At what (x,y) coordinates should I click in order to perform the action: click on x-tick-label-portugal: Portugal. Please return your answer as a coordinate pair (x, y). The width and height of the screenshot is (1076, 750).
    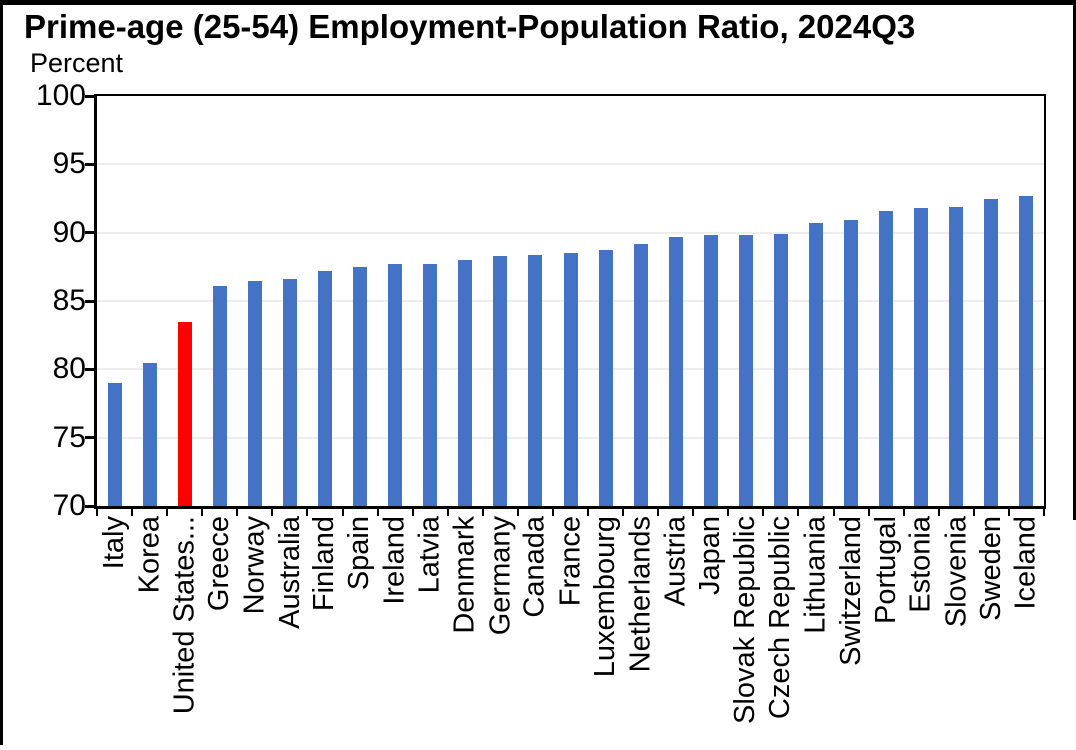
    Looking at the image, I should click on (885, 570).